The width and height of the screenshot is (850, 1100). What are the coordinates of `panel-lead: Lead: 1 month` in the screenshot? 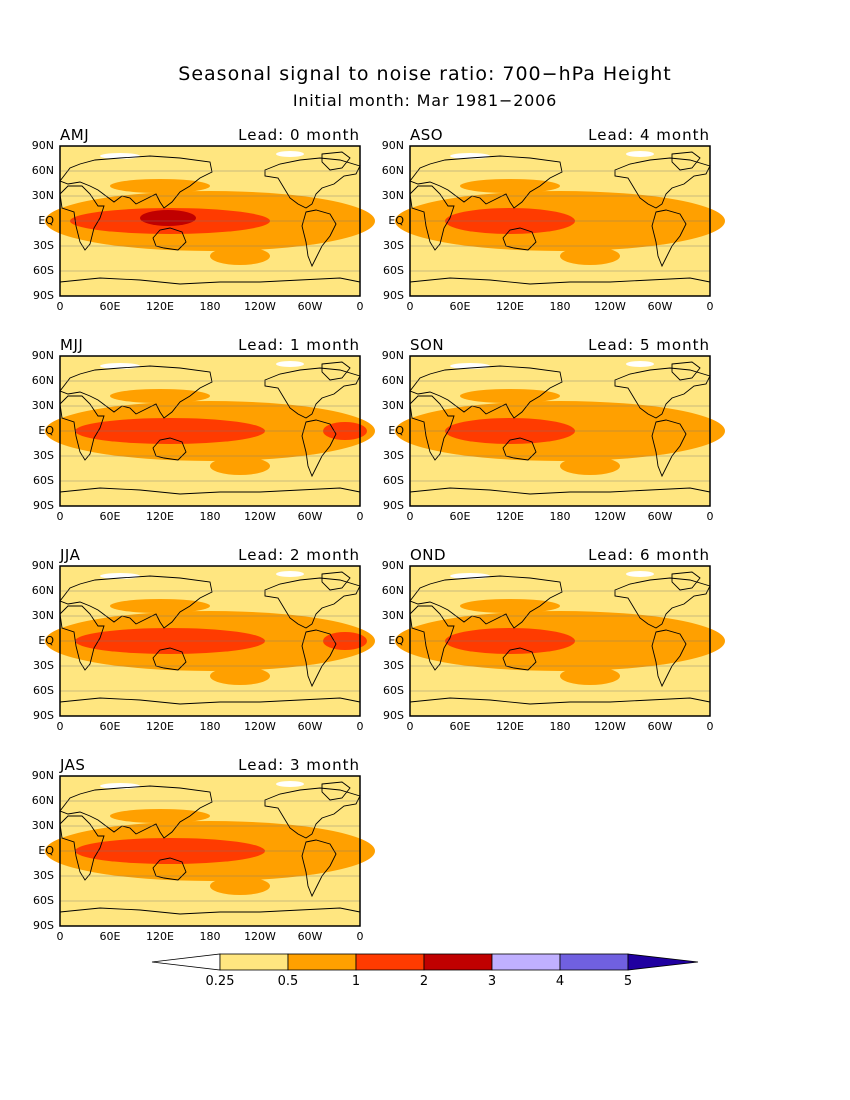 It's located at (299, 345).